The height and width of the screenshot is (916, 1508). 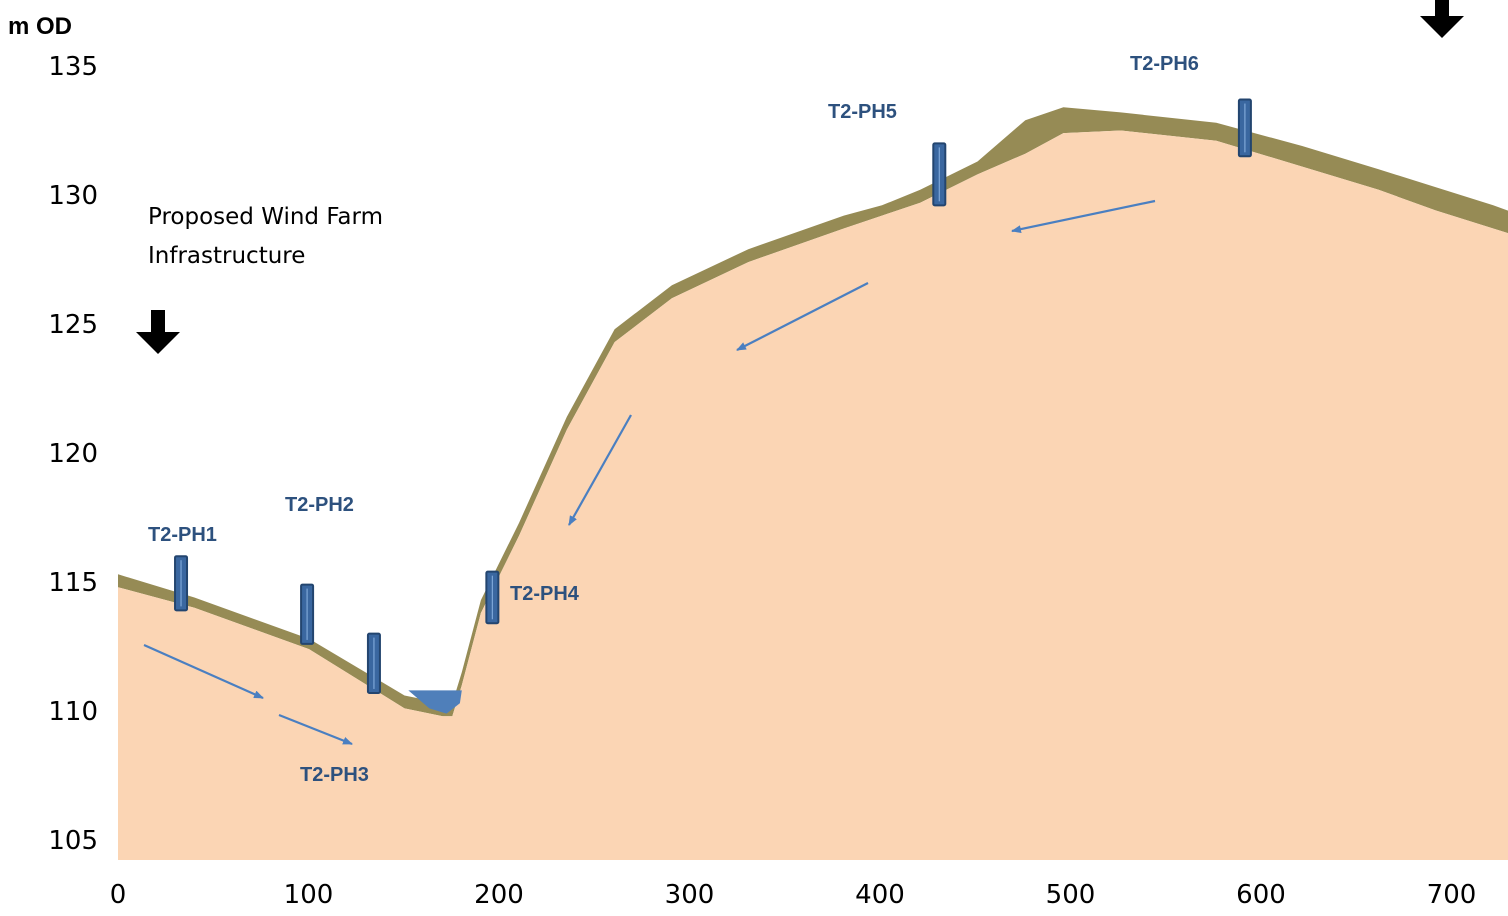 What do you see at coordinates (226, 256) in the screenshot?
I see `infrastructure-label-line2: Infrastructure` at bounding box center [226, 256].